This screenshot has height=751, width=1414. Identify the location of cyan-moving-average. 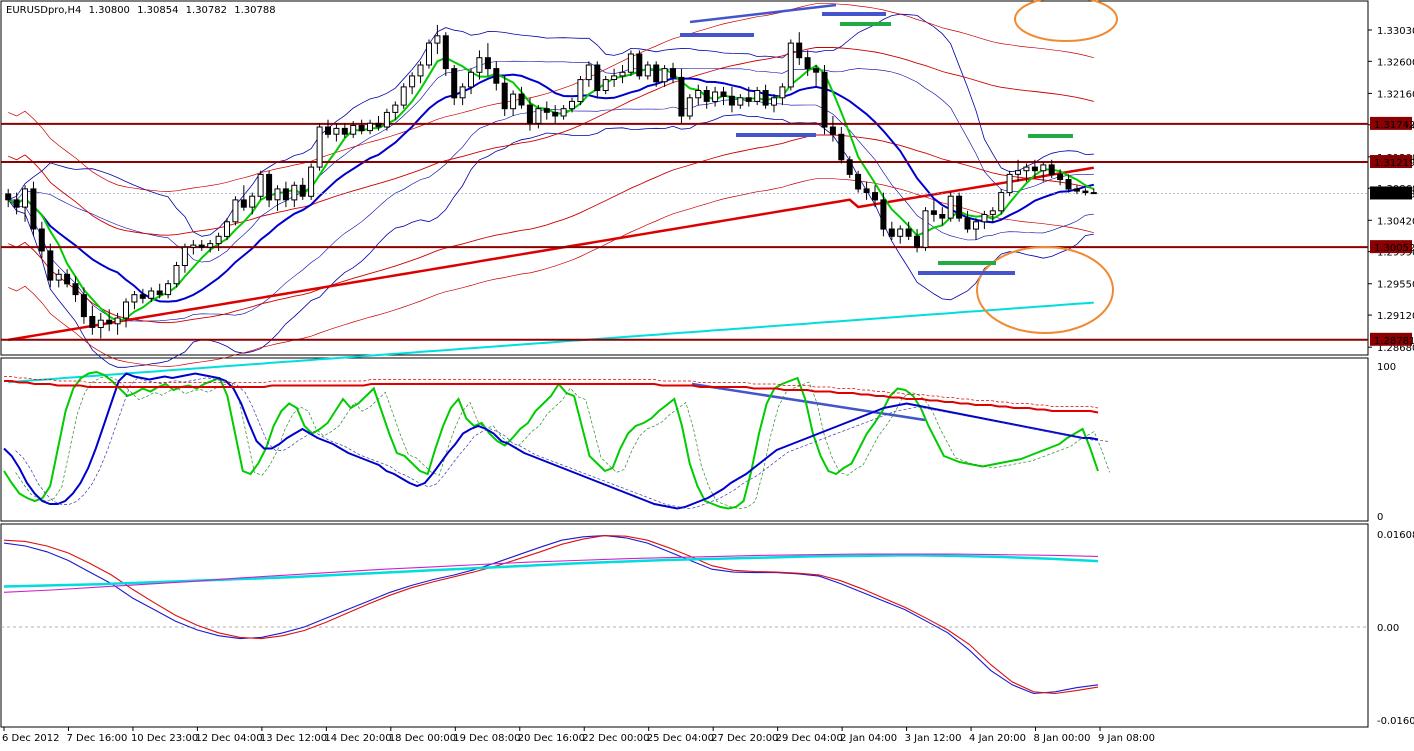
(551, 342).